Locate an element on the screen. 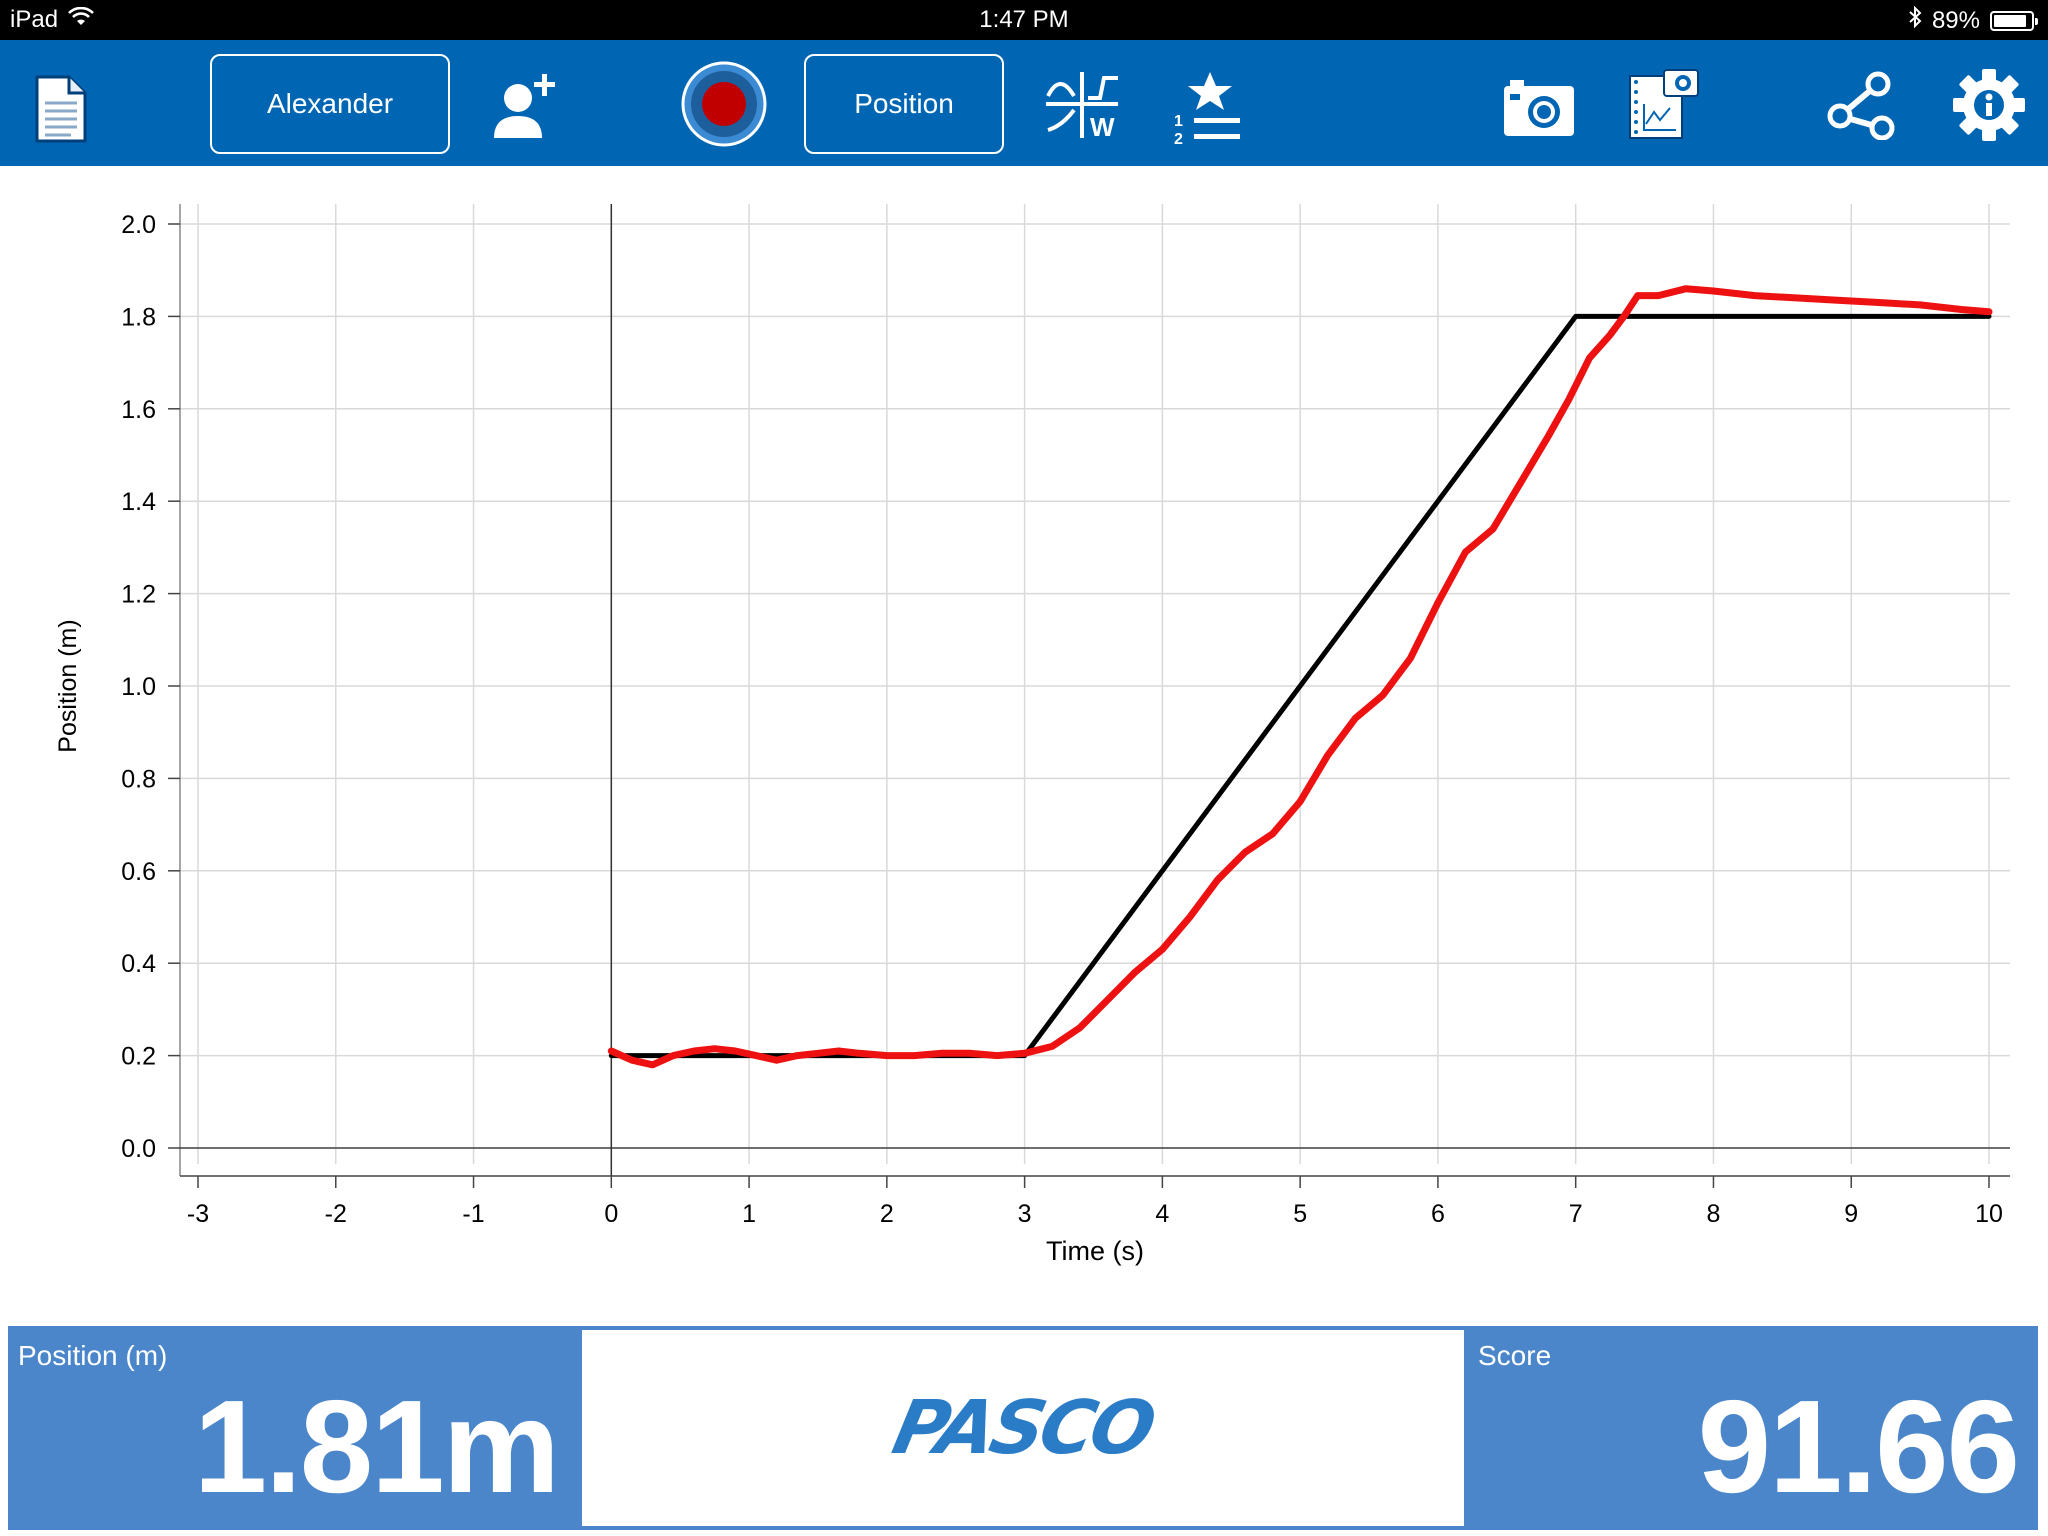 The height and width of the screenshot is (1536, 2048). battery-percent: 89% is located at coordinates (1955, 20).